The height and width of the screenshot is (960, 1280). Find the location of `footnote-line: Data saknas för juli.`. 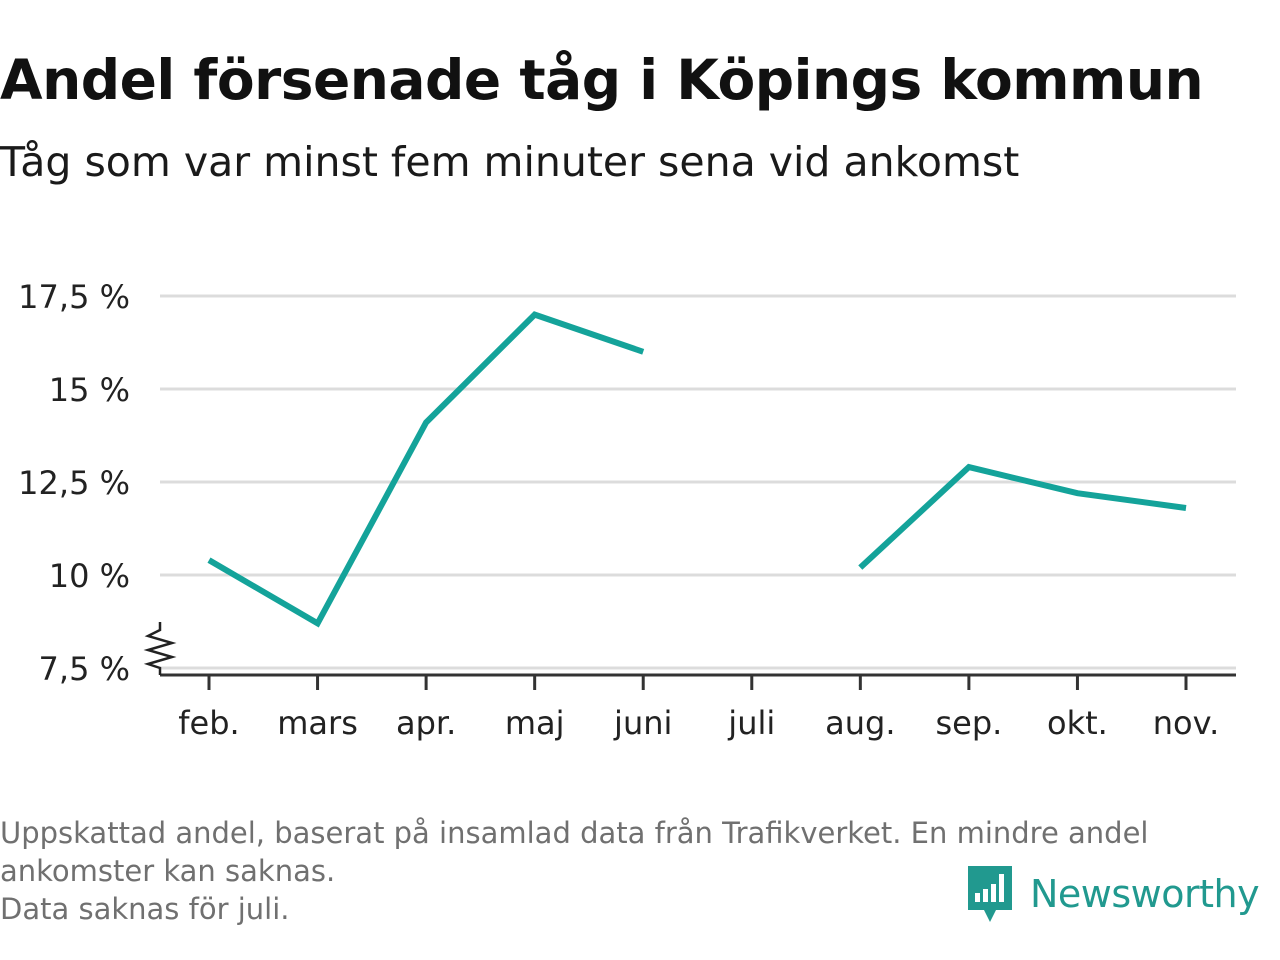

footnote-line: Data saknas för juli. is located at coordinates (145, 909).